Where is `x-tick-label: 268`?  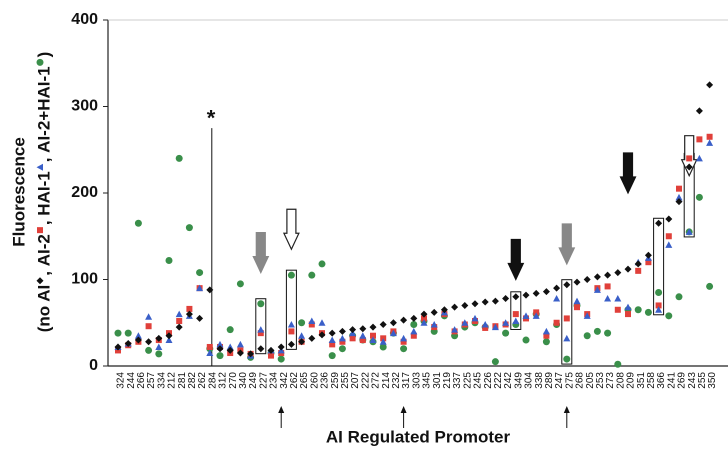 x-tick-label: 268 is located at coordinates (580, 380).